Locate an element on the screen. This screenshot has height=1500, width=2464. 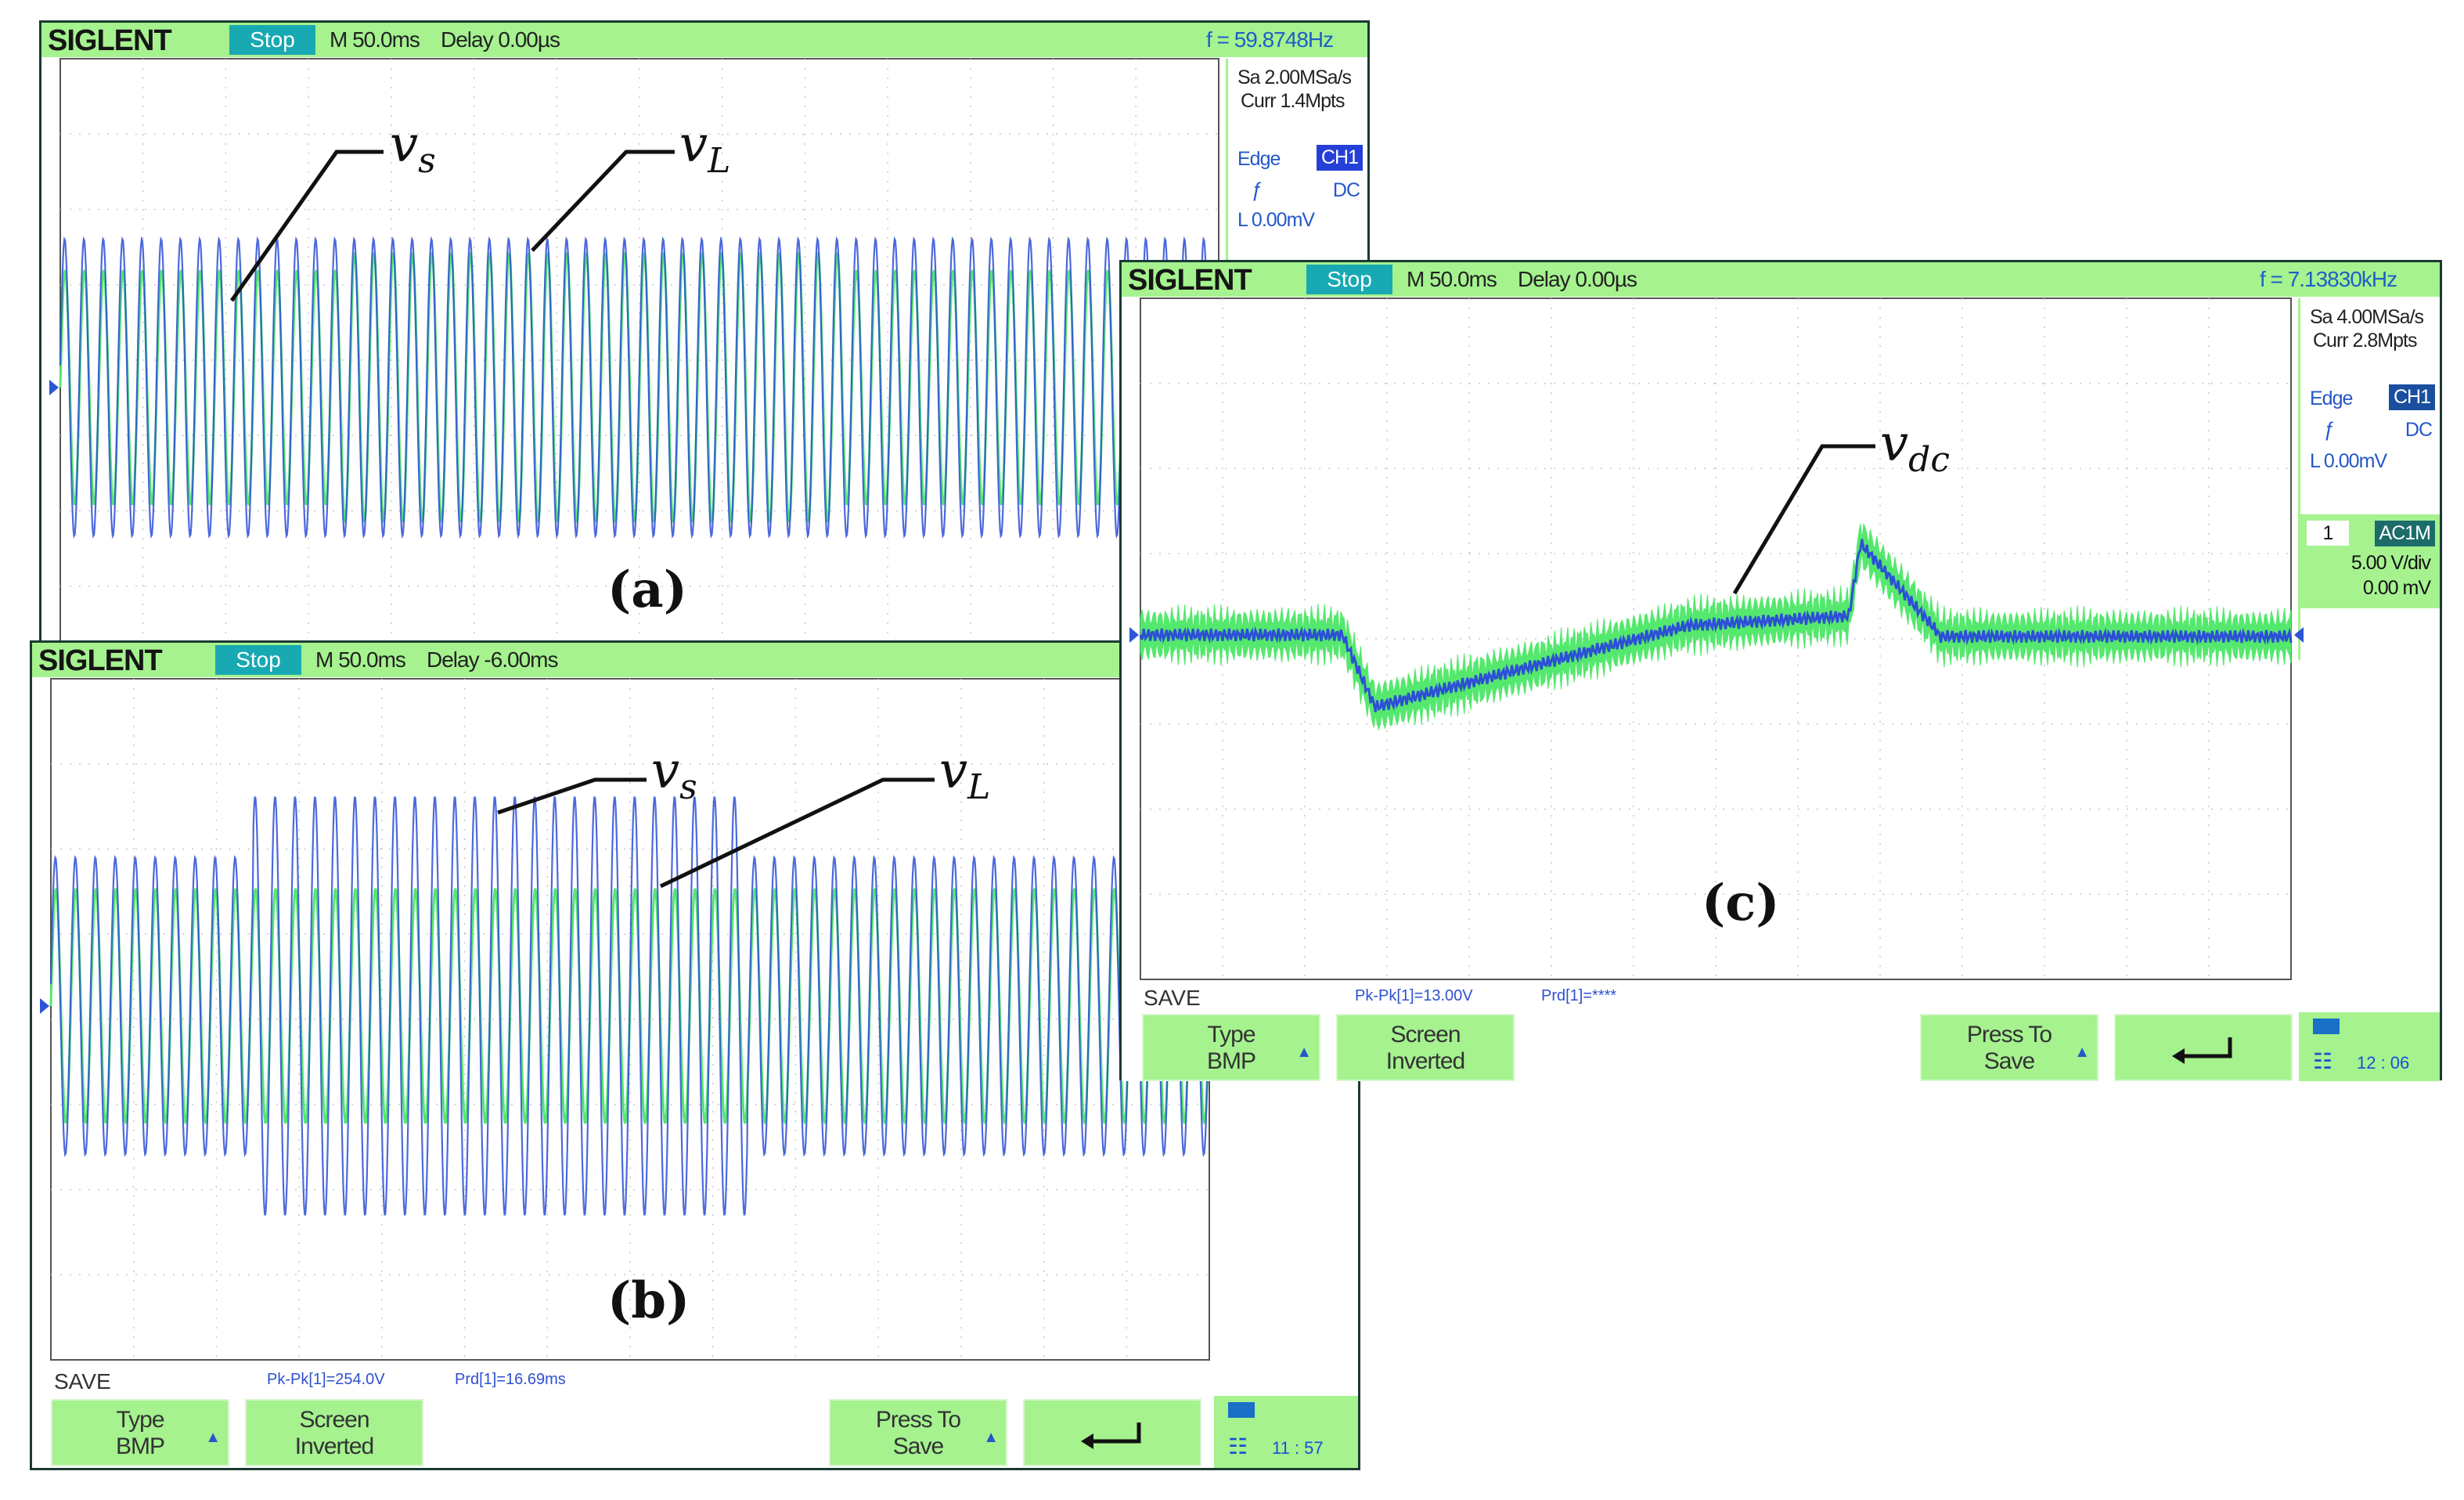
scope-a-acquire-box: Sa 2.00MSa/s Curr 1.4Mpts is located at coordinates (1297, 96).